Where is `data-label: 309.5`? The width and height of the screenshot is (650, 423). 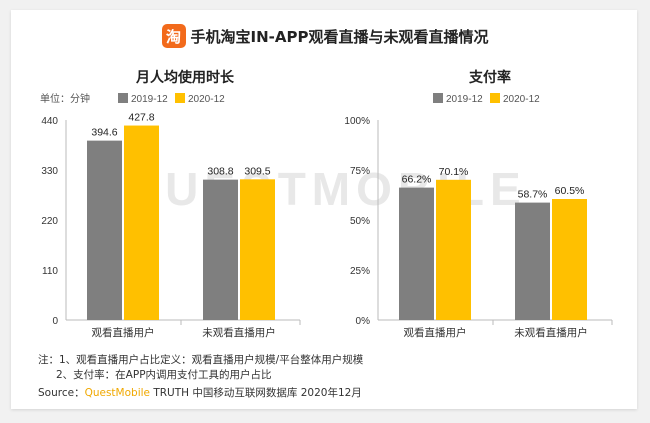 data-label: 309.5 is located at coordinates (257, 171).